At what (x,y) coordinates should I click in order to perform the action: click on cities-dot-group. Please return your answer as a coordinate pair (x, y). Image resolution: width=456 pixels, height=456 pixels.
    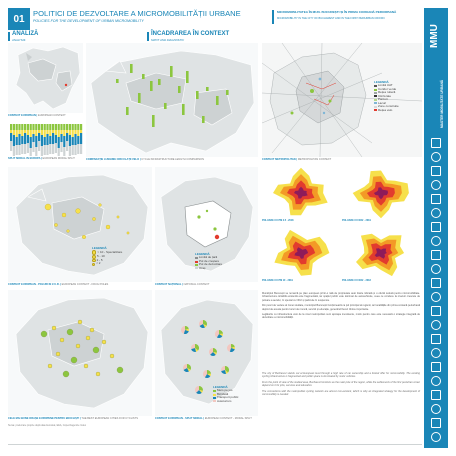
    Looking at the image, I should click on (82, 348).